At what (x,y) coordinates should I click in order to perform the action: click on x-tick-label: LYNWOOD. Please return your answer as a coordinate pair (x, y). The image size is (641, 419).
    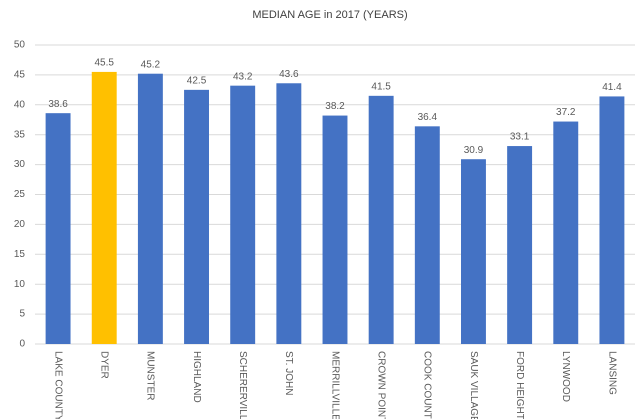
    Looking at the image, I should click on (565, 376).